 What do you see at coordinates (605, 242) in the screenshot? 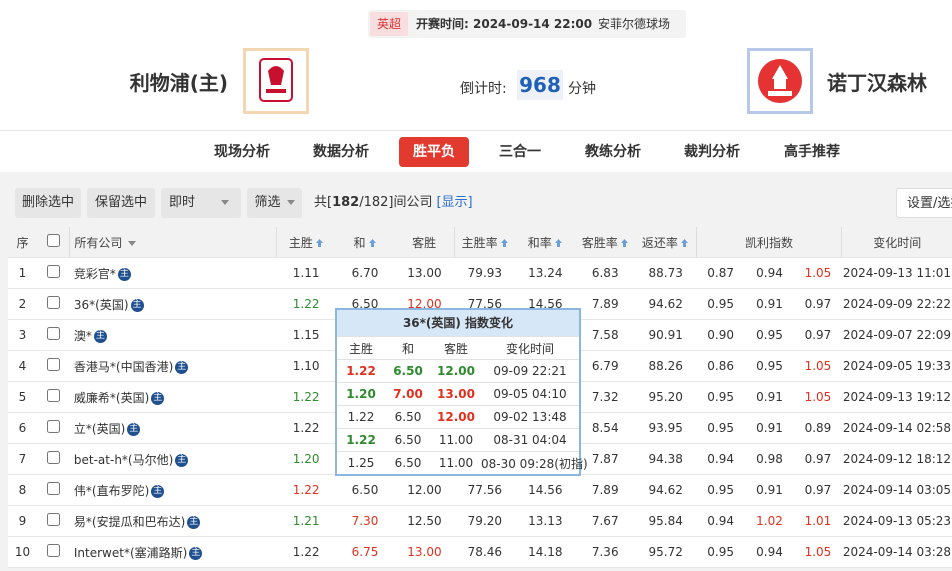
I see `header-rate: 客胜率` at bounding box center [605, 242].